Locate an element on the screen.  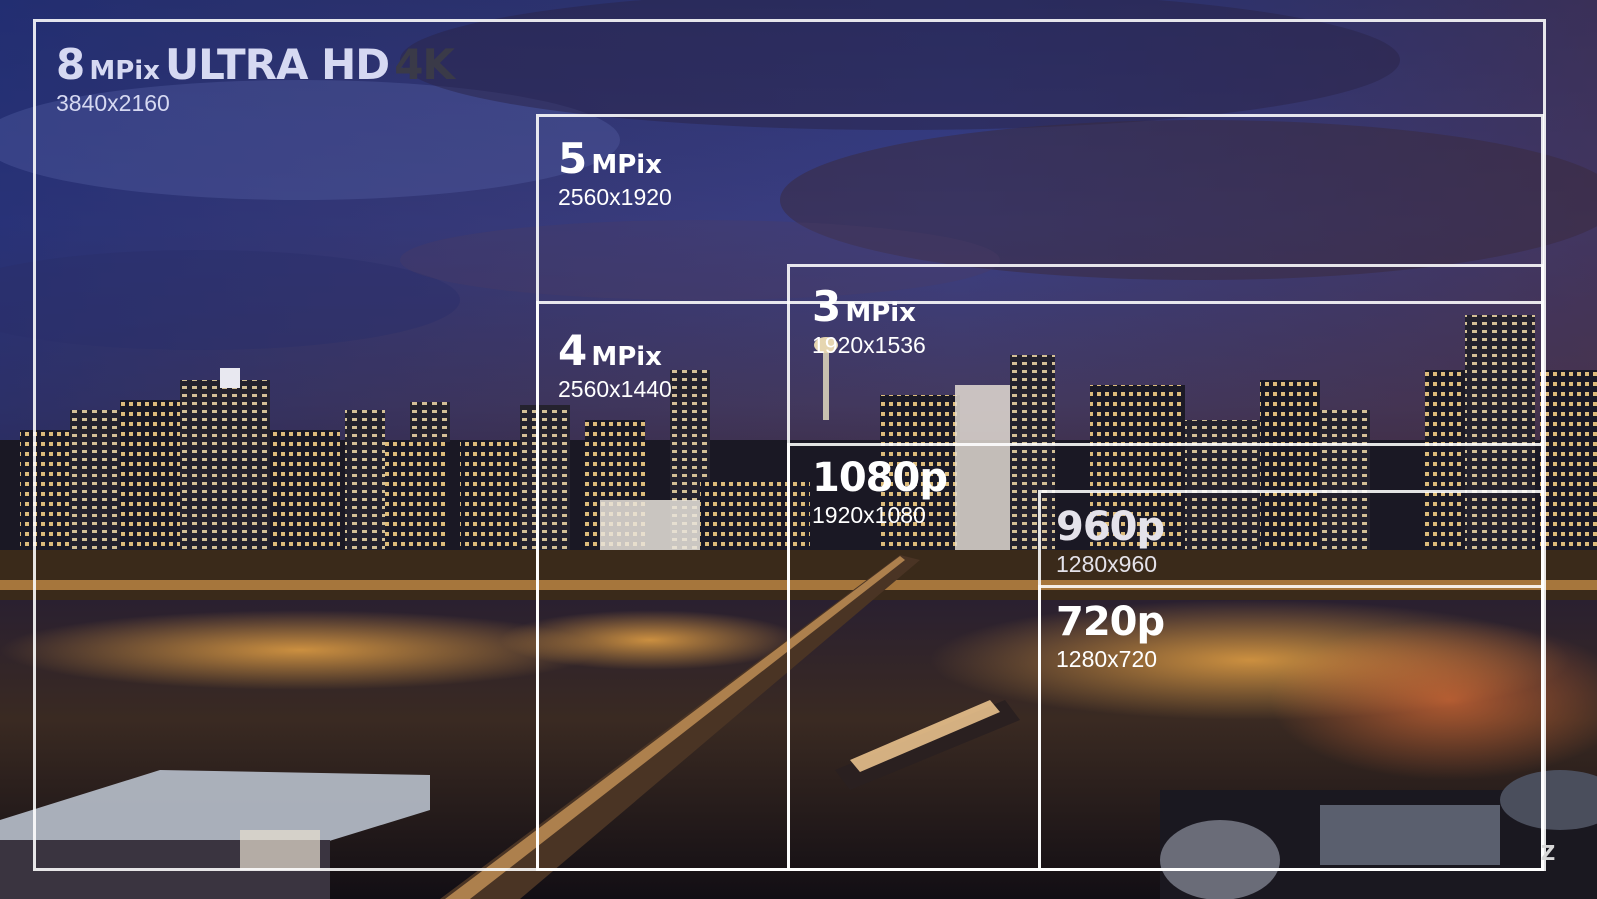
label-1080p-title: 1080p is located at coordinates (880, 478).